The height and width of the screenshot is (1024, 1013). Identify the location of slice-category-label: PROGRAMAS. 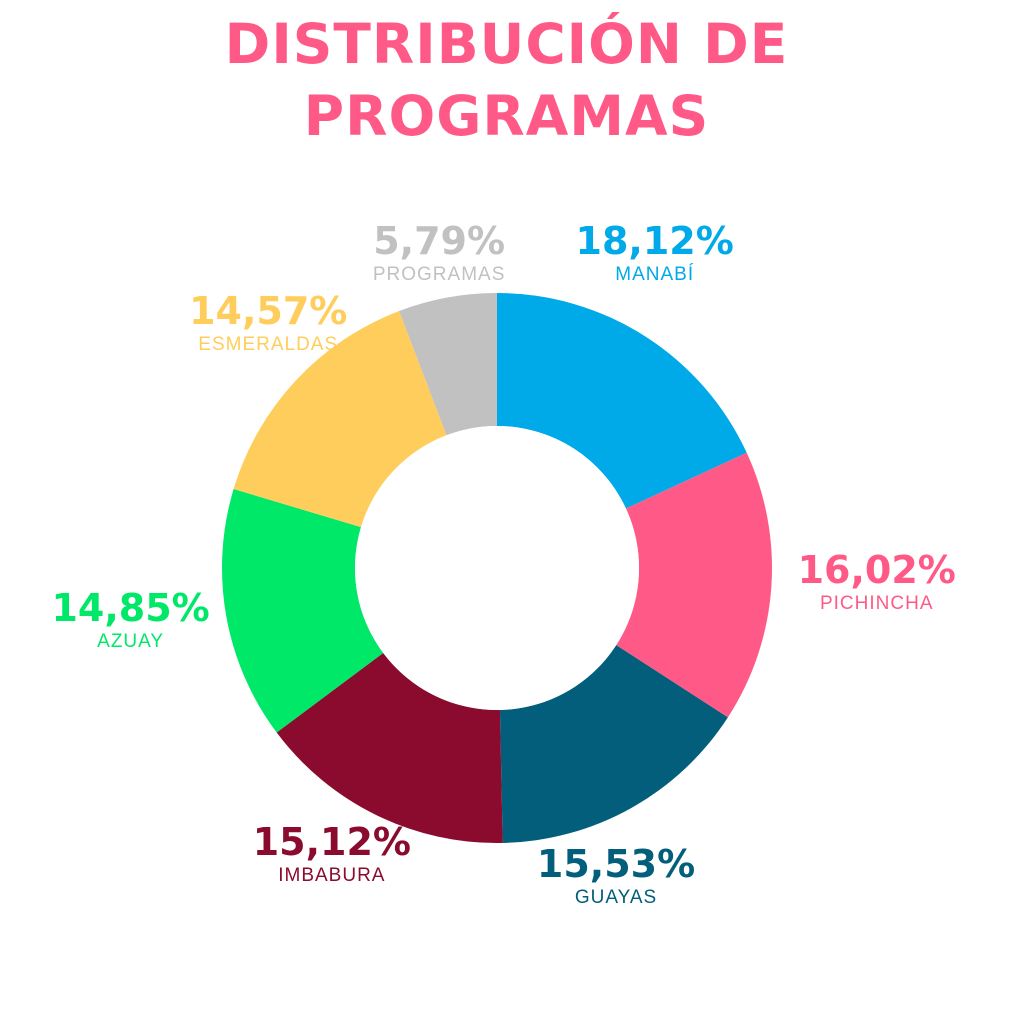
(439, 275).